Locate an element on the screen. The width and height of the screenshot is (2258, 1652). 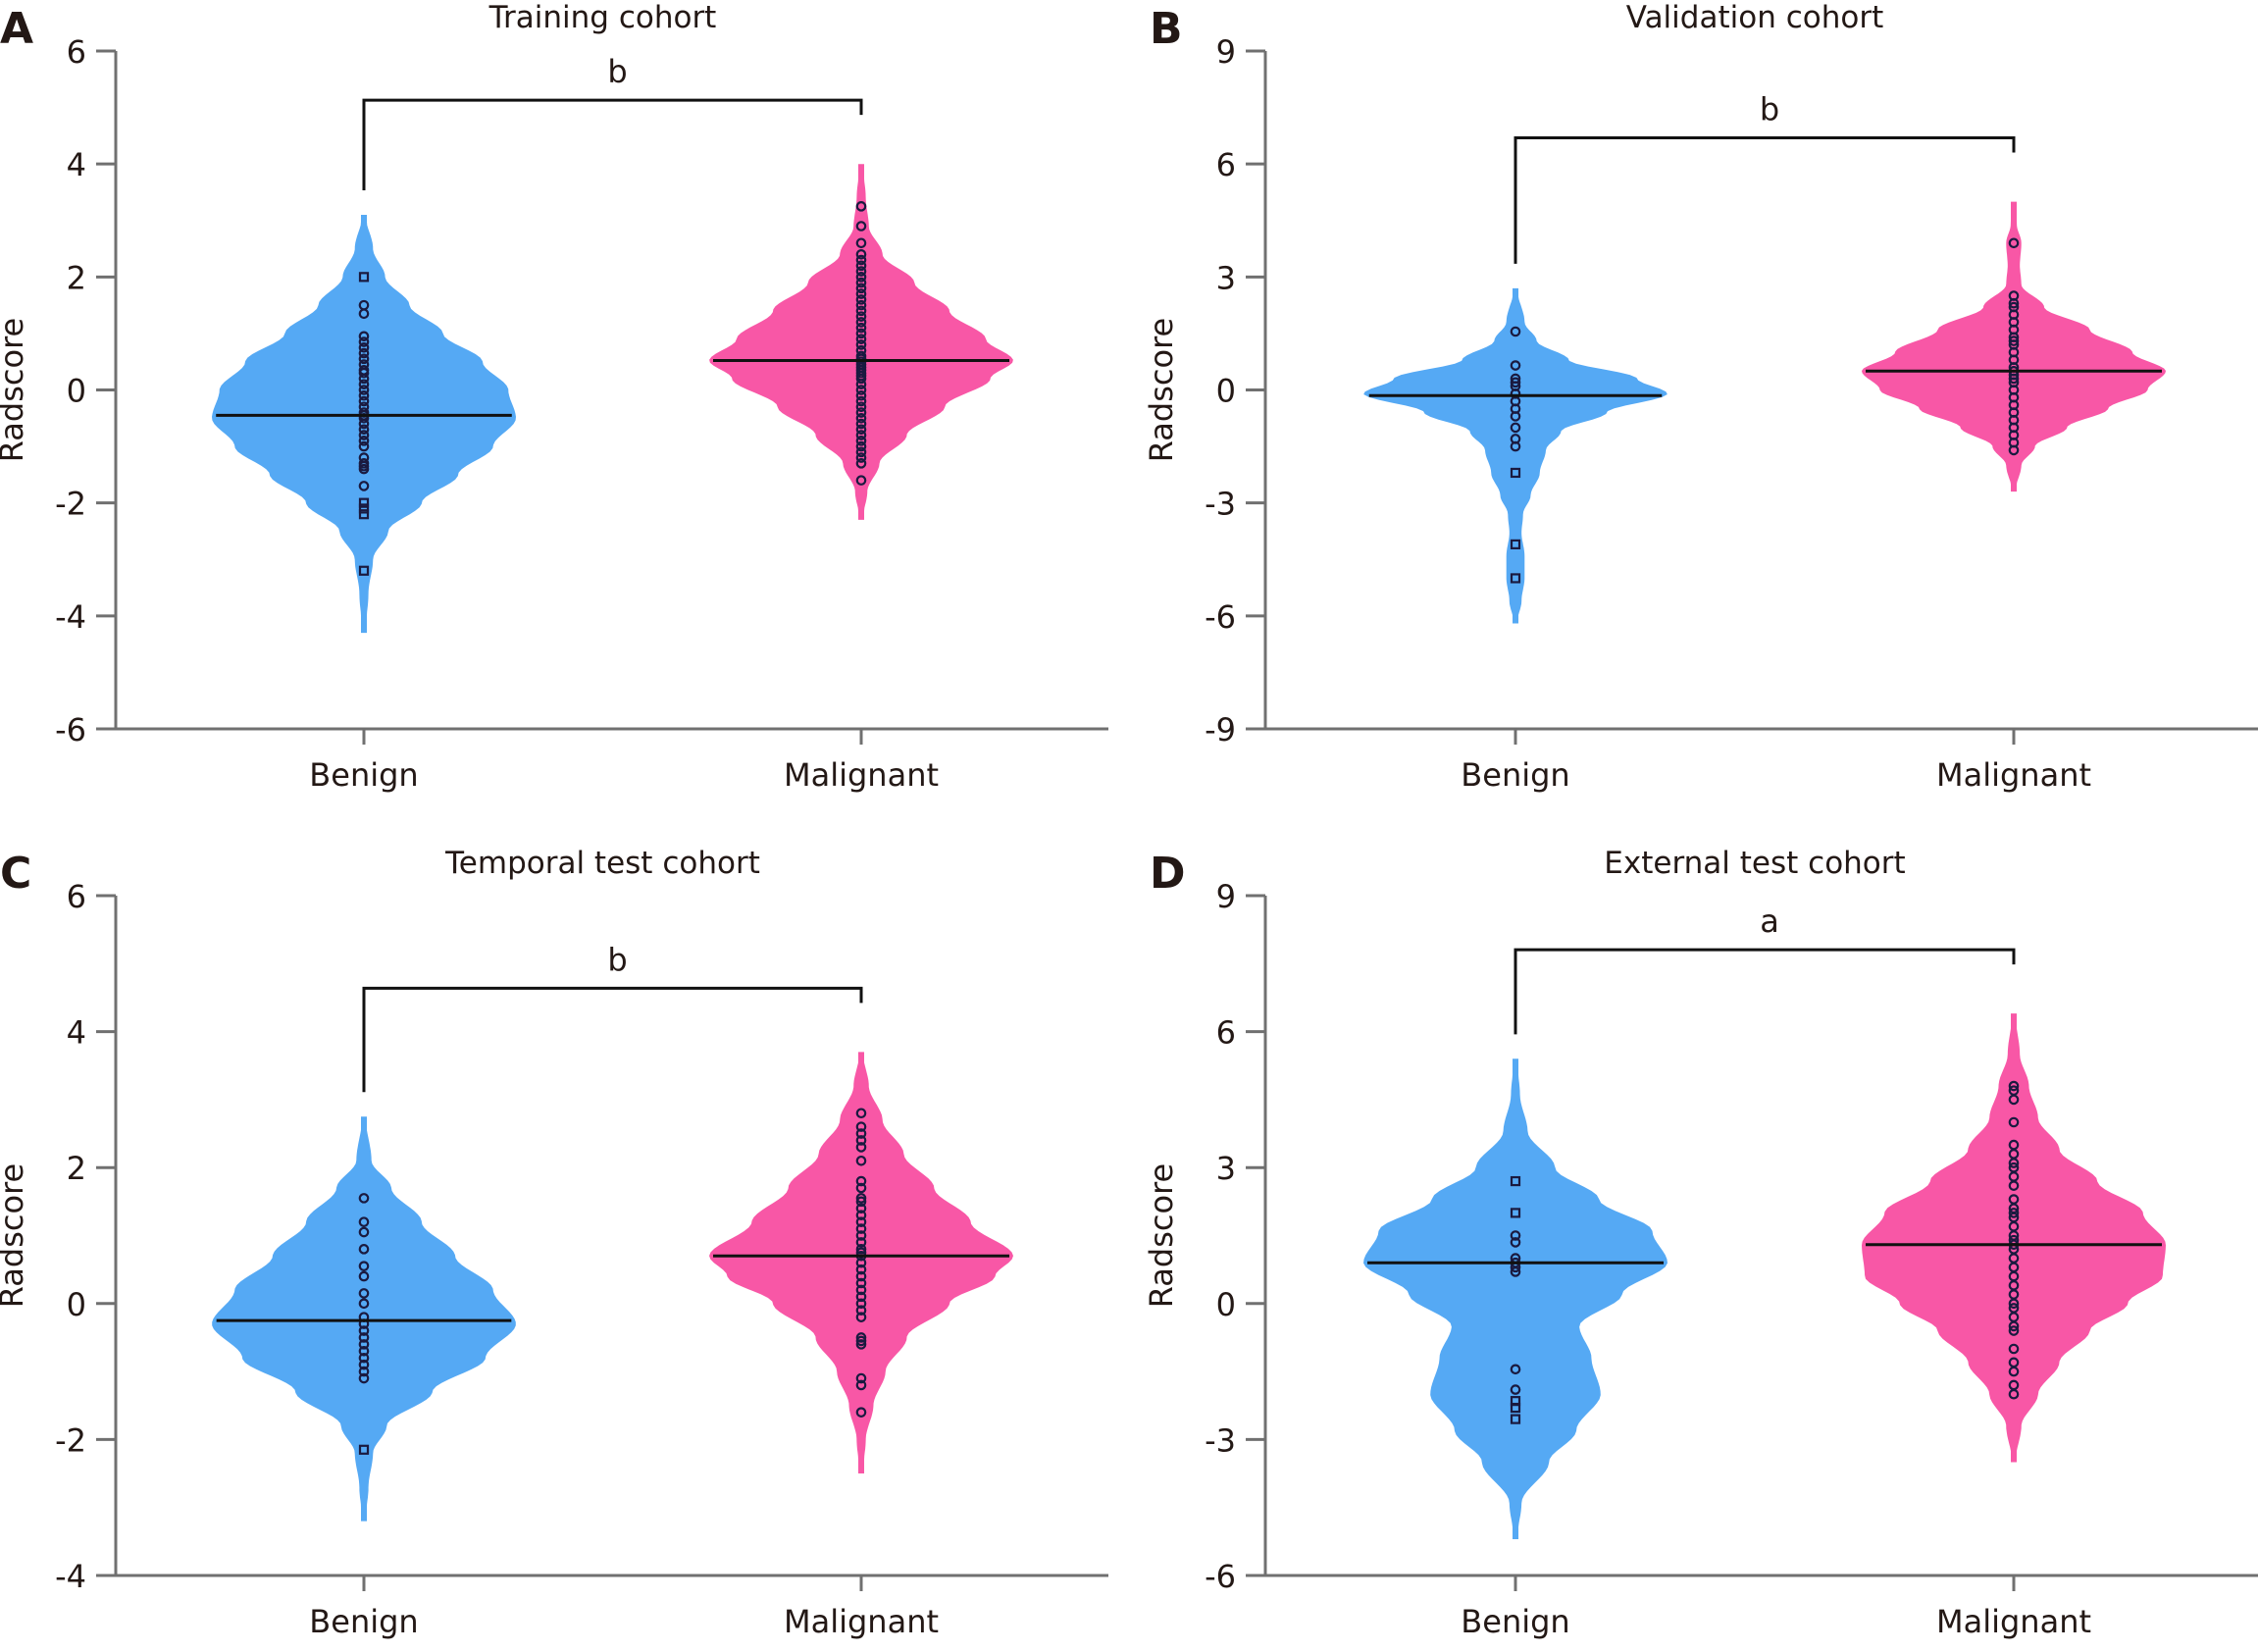
y-tick-label: -3 is located at coordinates (1220, 504).